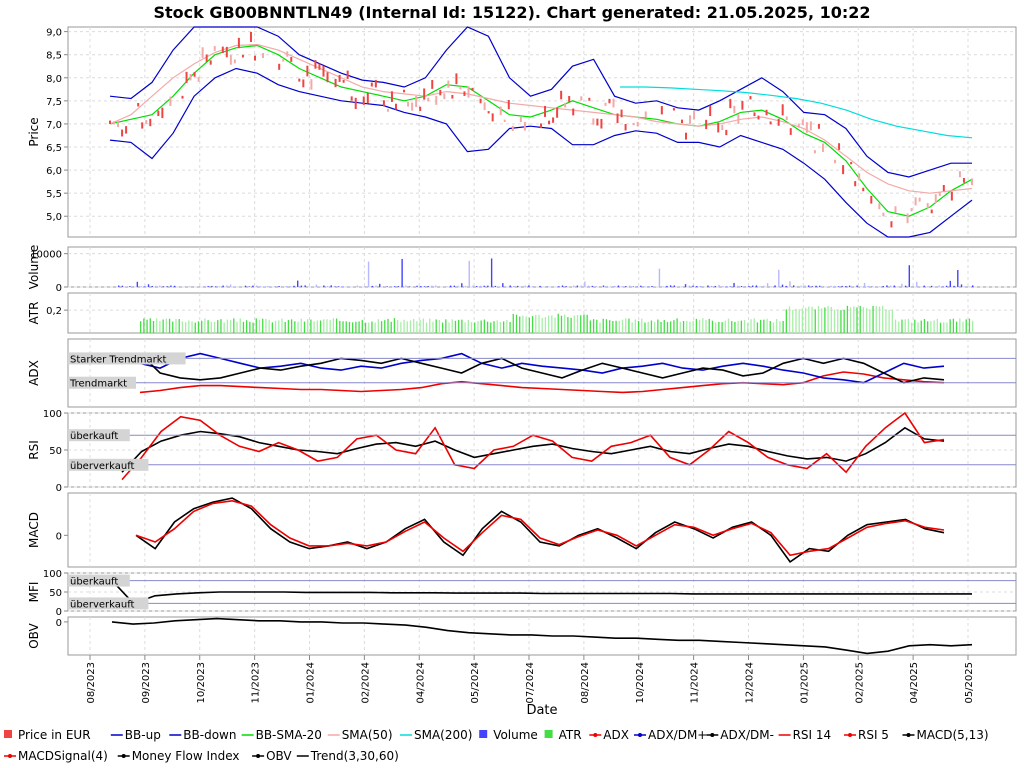 The height and width of the screenshot is (768, 1024). I want to click on x-tick-label: 08/2023, so click(91, 683).